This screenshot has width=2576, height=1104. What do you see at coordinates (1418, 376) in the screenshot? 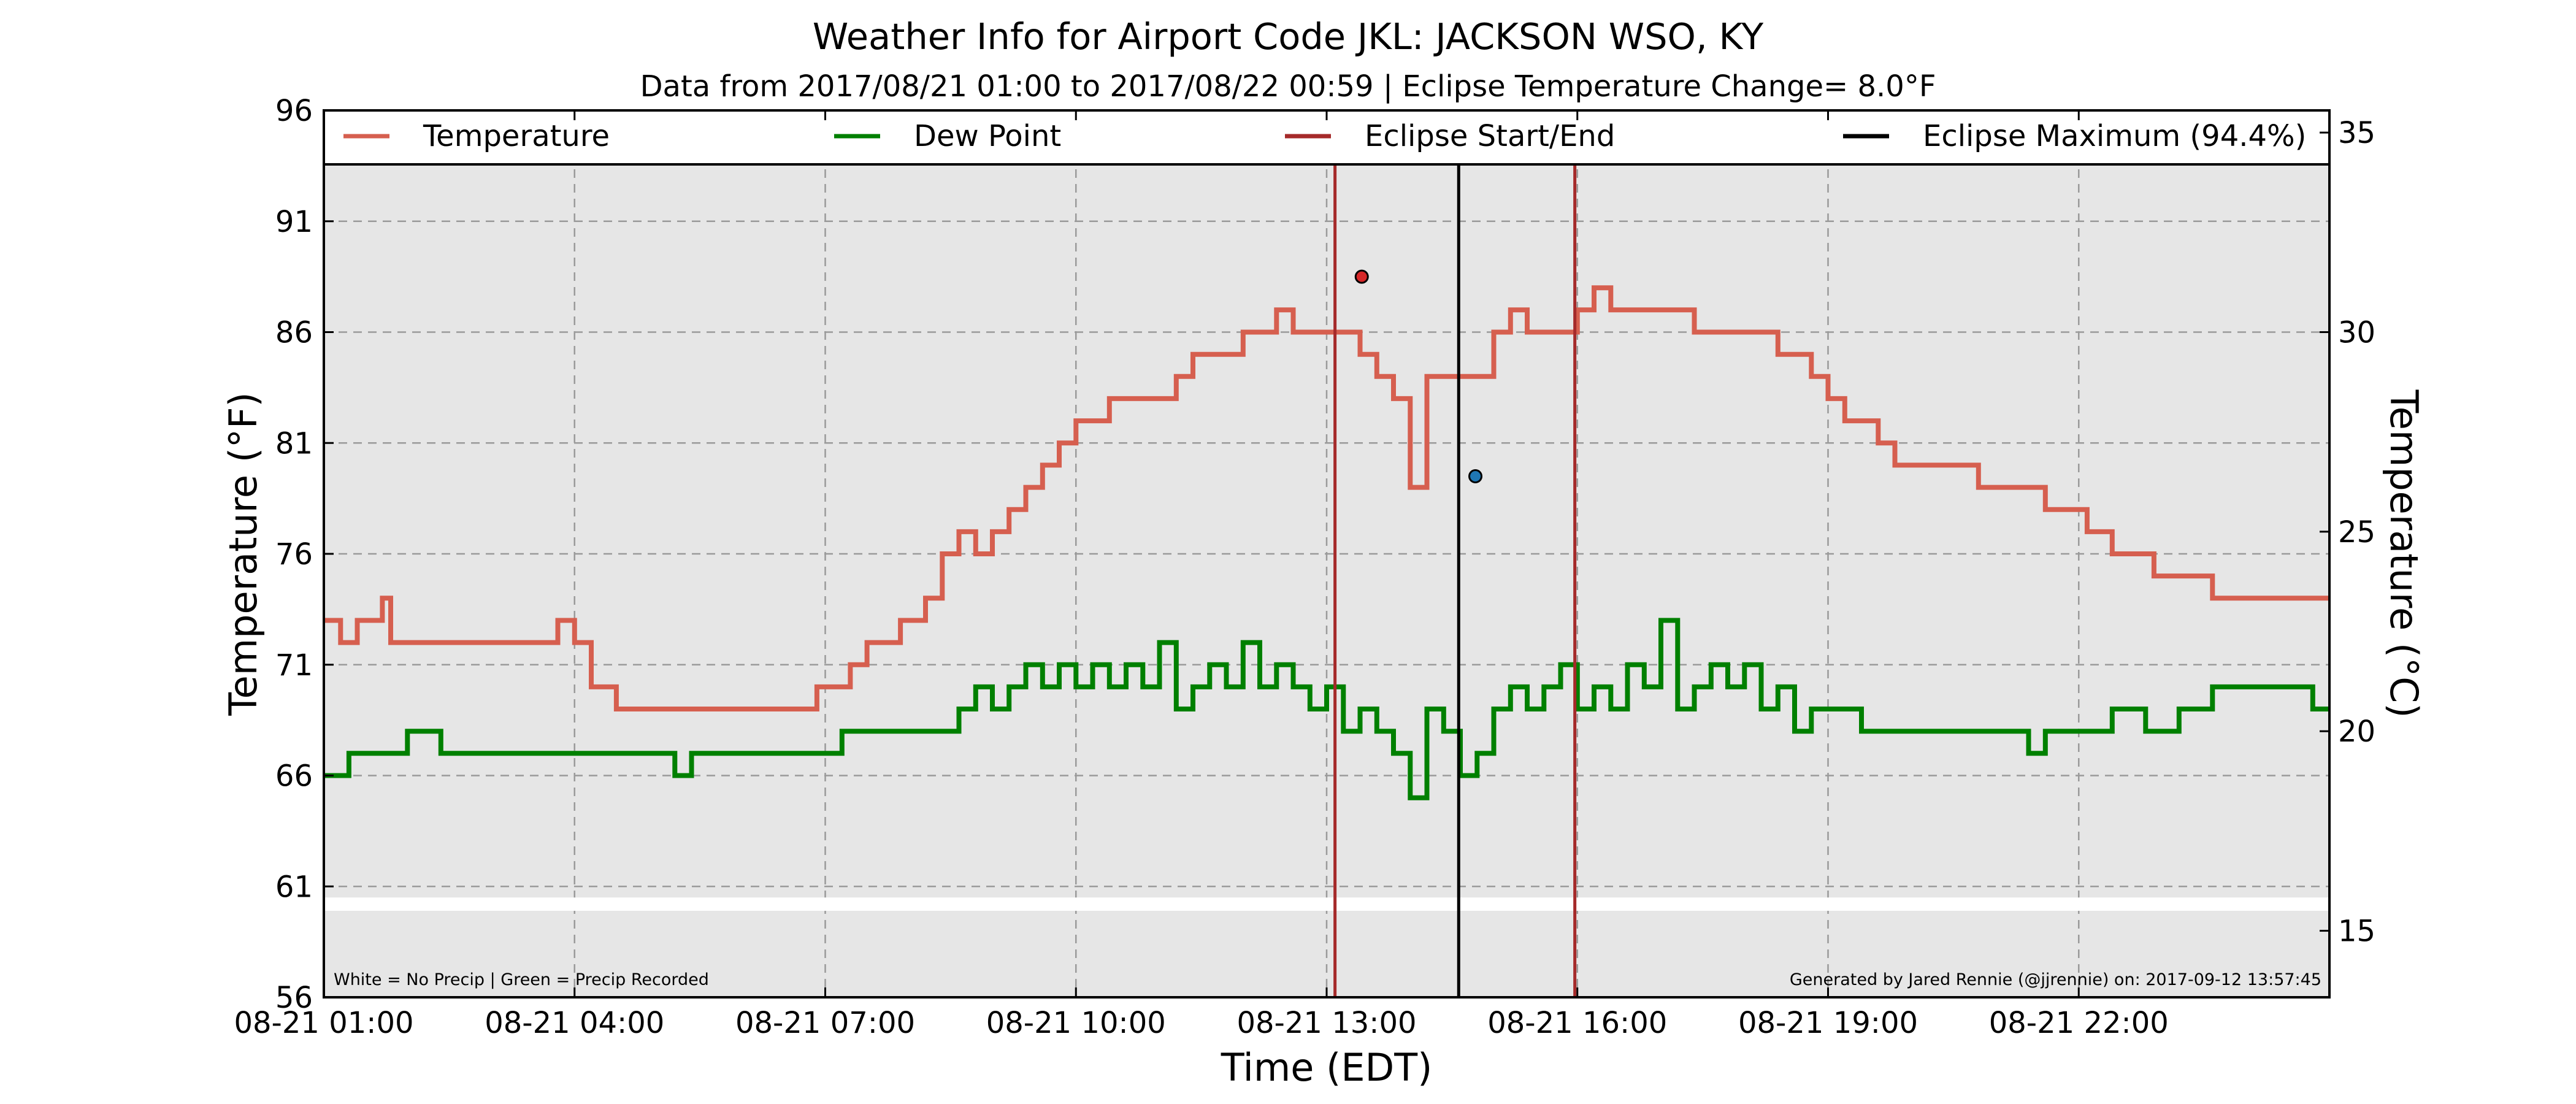
I see `eclipse-markers` at bounding box center [1418, 376].